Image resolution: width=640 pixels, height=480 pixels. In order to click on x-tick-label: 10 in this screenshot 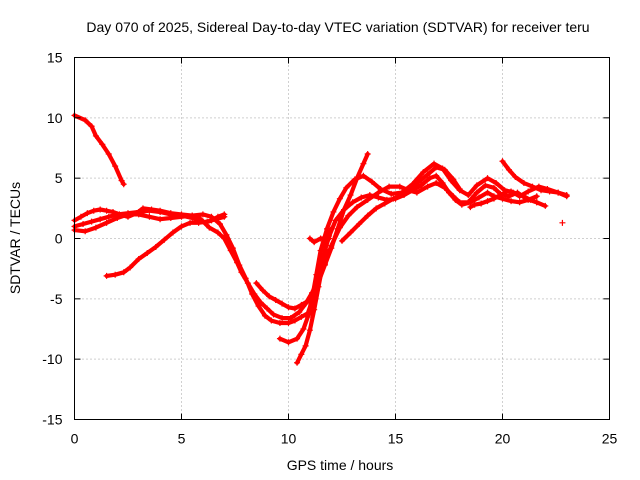, I will do `click(289, 439)`.